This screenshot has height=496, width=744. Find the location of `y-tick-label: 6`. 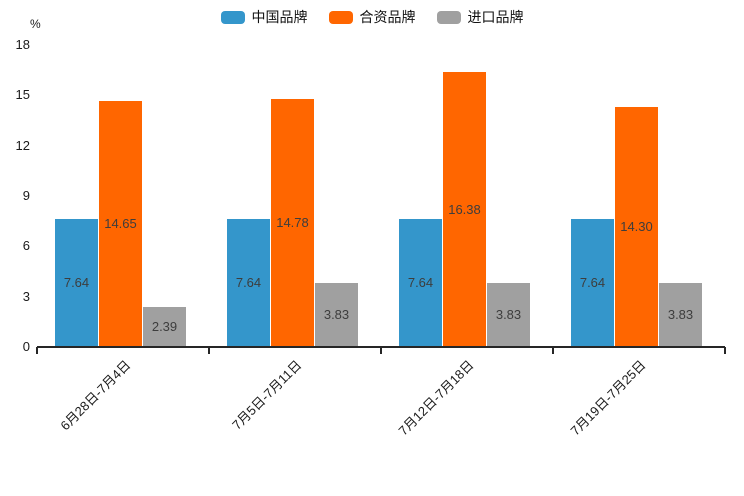

y-tick-label: 6 is located at coordinates (26, 246).